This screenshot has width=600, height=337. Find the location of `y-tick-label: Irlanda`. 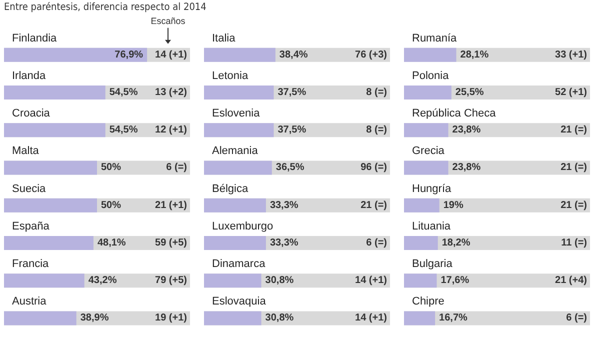

y-tick-label: Irlanda is located at coordinates (29, 76).